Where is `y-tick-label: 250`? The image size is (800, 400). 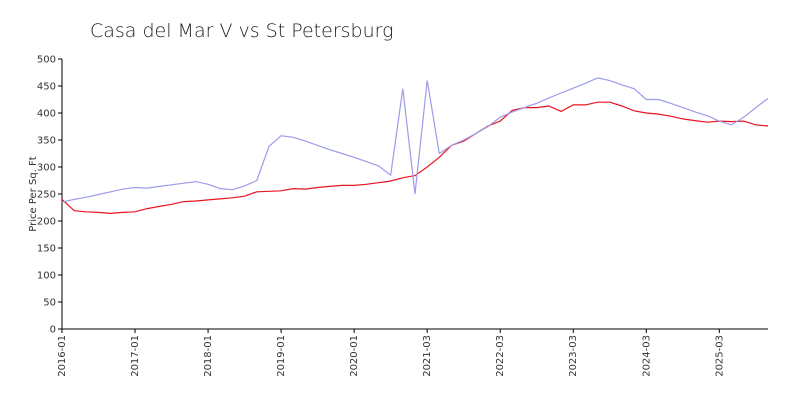 y-tick-label: 250 is located at coordinates (46, 195).